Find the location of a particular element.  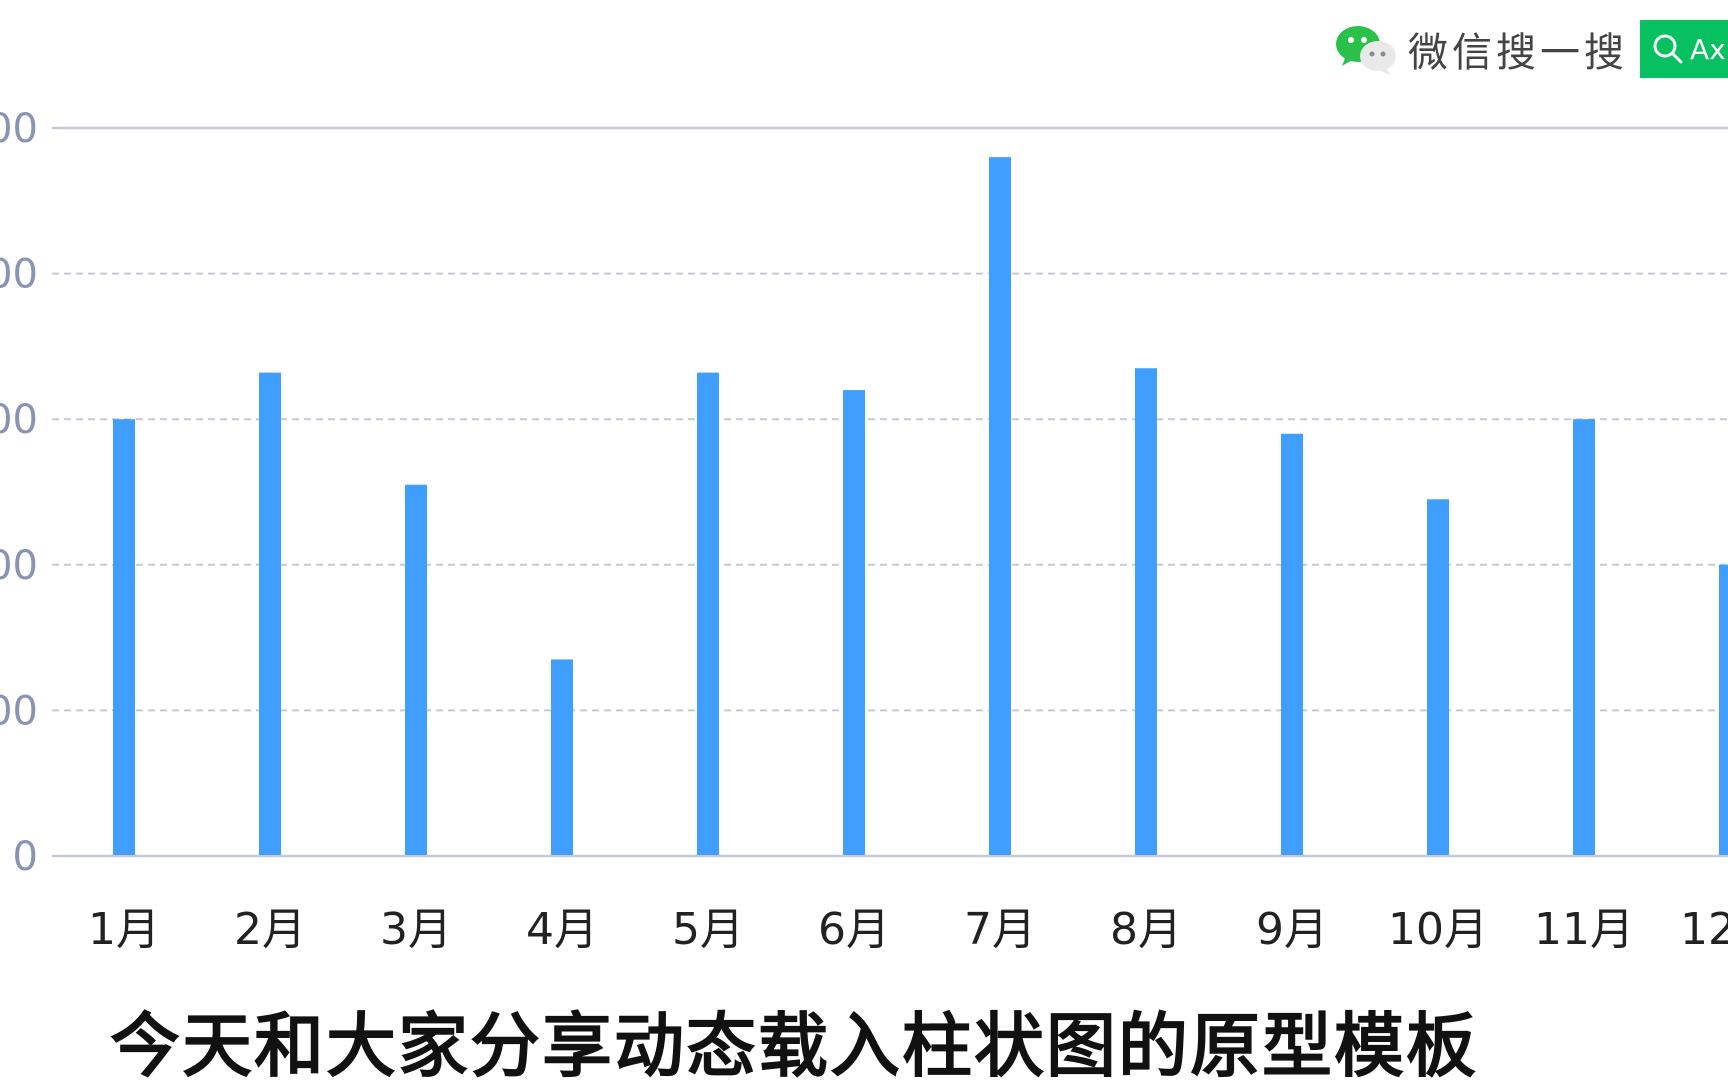

bar-2月 is located at coordinates (270, 613).